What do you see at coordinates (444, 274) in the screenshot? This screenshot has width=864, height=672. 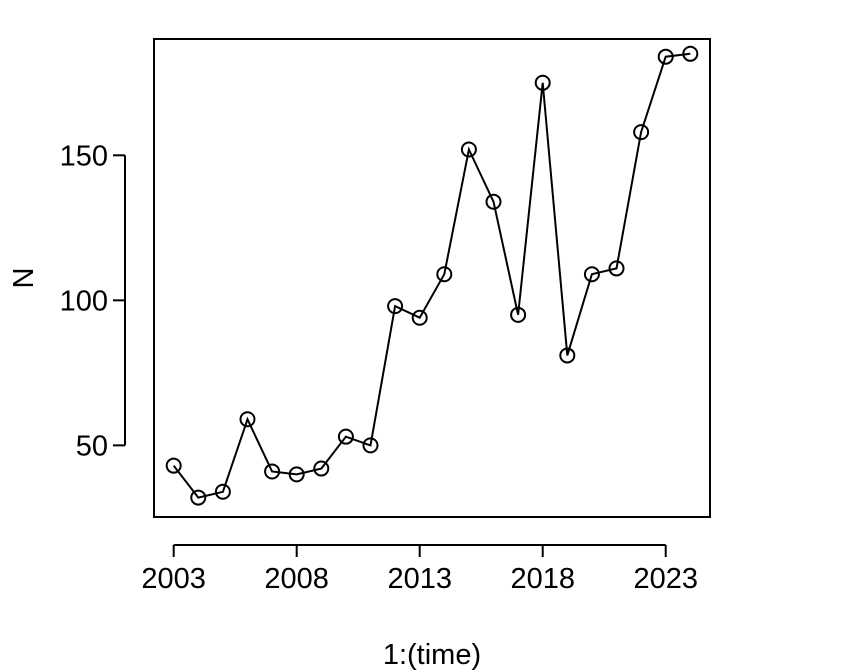 I see `data-point-2014` at bounding box center [444, 274].